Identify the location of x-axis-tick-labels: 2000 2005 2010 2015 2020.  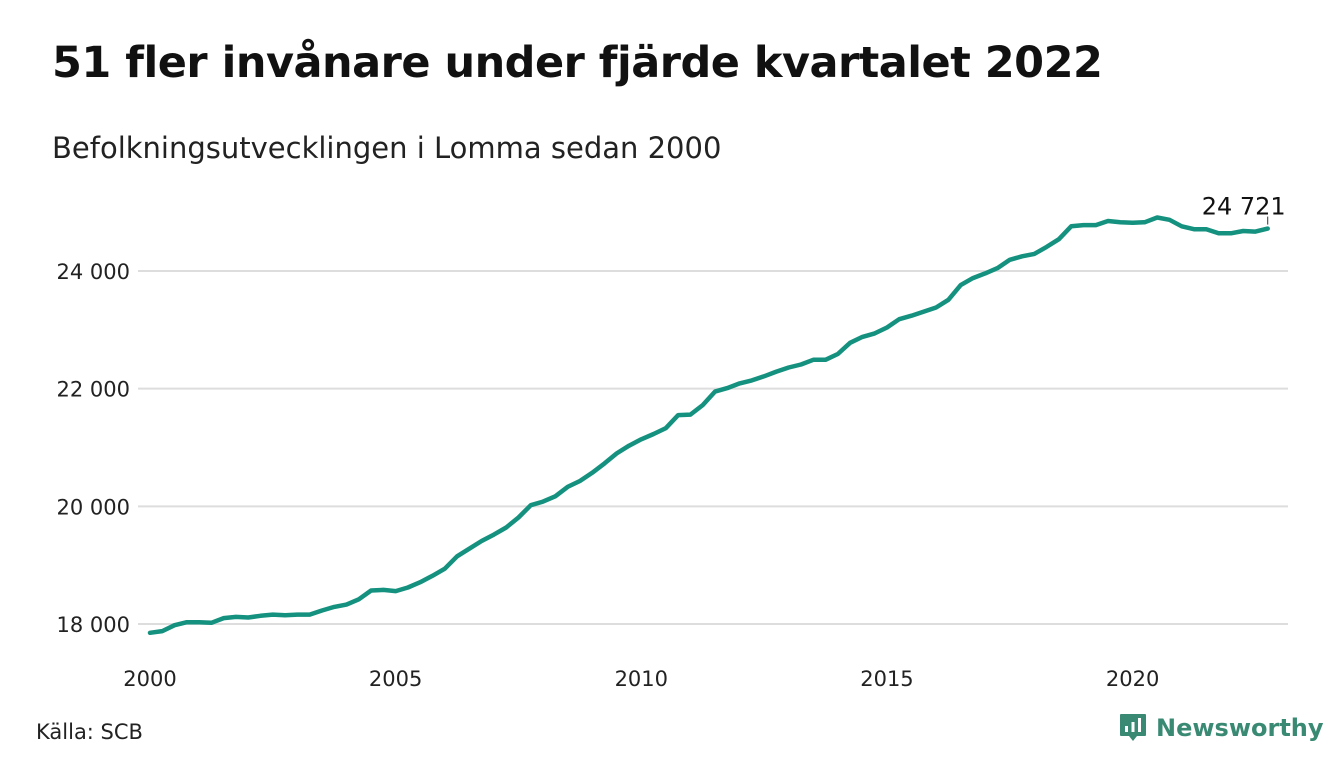
(641, 679).